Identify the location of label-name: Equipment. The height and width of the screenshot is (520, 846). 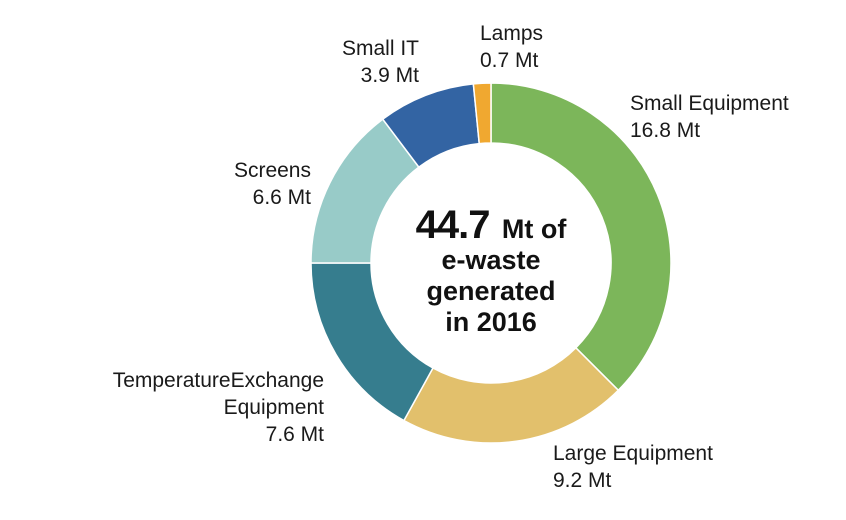
(274, 407).